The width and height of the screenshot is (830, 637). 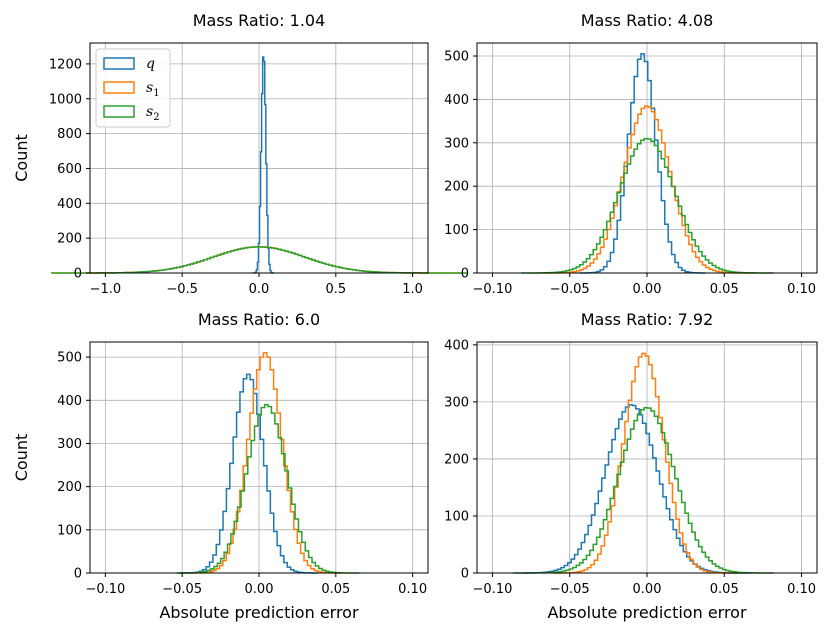 What do you see at coordinates (119, 87) in the screenshot?
I see `legend-swatch-s1` at bounding box center [119, 87].